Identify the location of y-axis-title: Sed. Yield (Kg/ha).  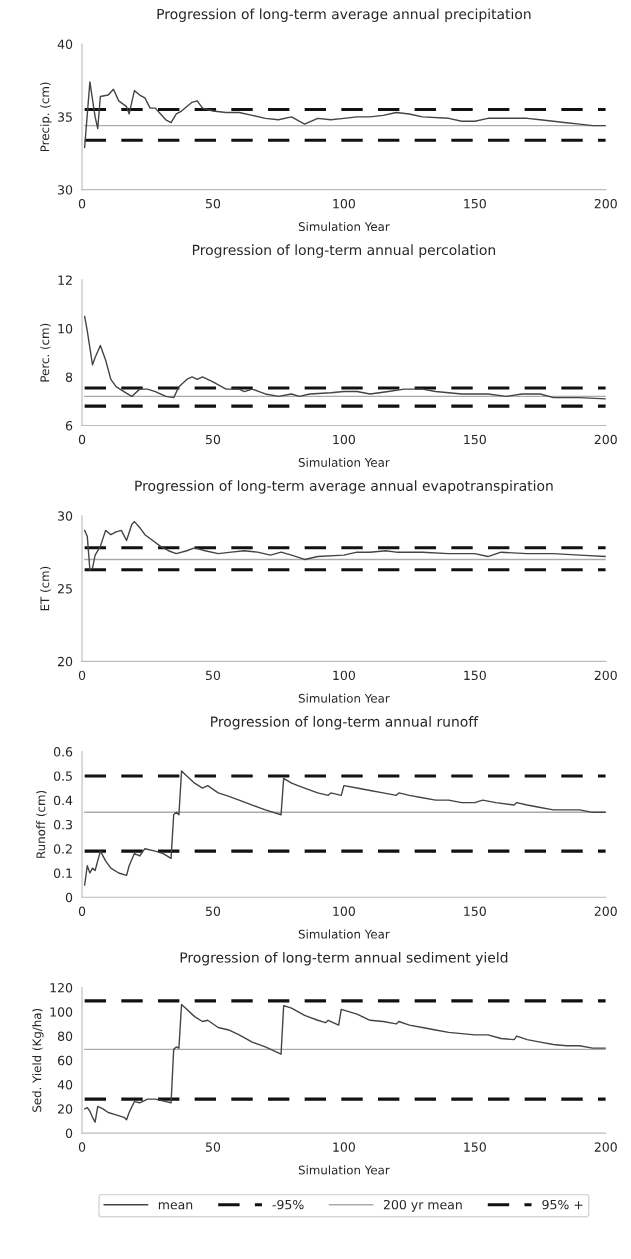
(38, 1060).